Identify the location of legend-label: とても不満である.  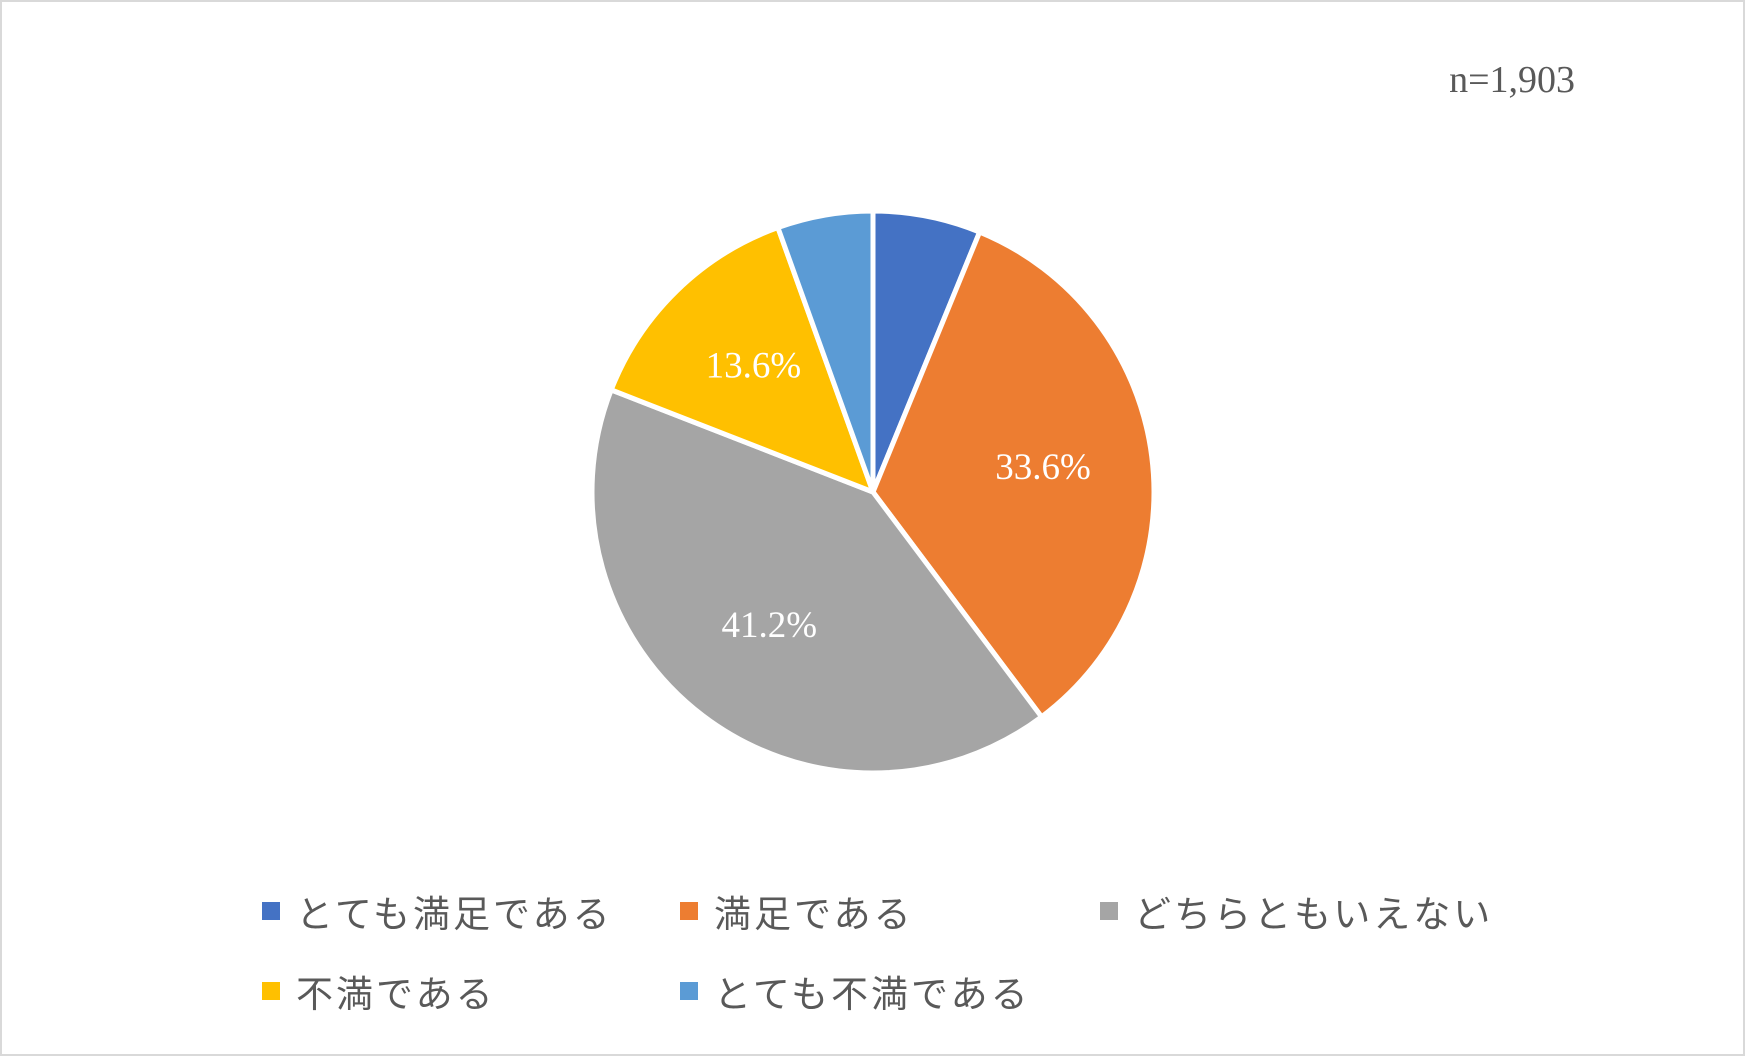
(872, 994).